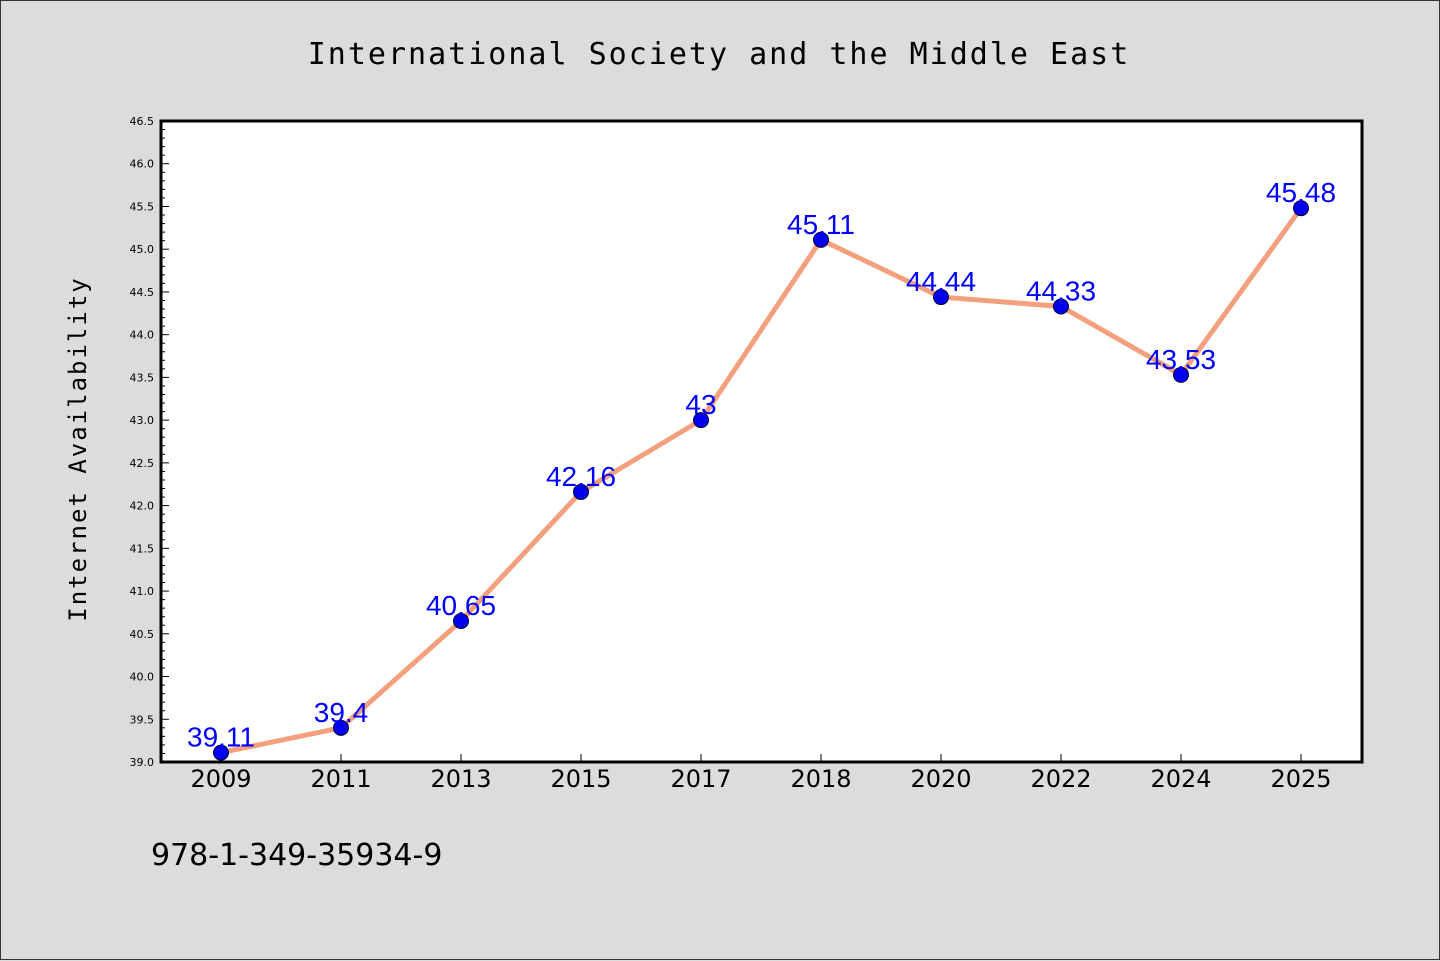  Describe the element at coordinates (1301, 192) in the screenshot. I see `data-label: 45.48` at that location.